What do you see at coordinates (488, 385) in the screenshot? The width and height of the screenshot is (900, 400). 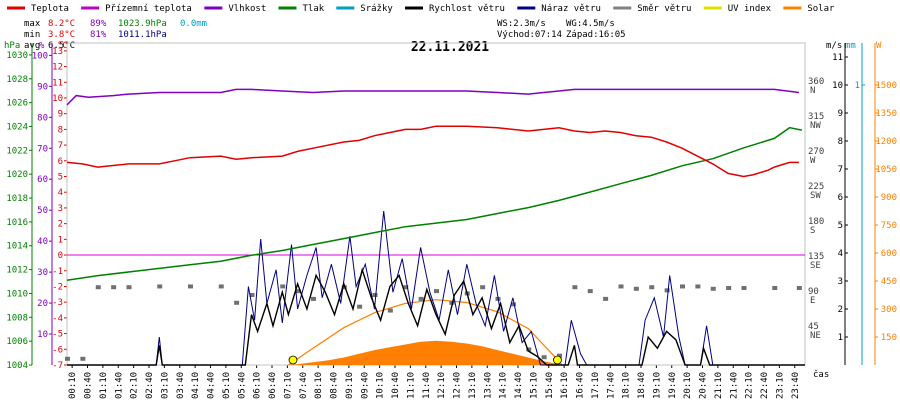 I see `x-tick-label-27: 13:40` at bounding box center [488, 385].